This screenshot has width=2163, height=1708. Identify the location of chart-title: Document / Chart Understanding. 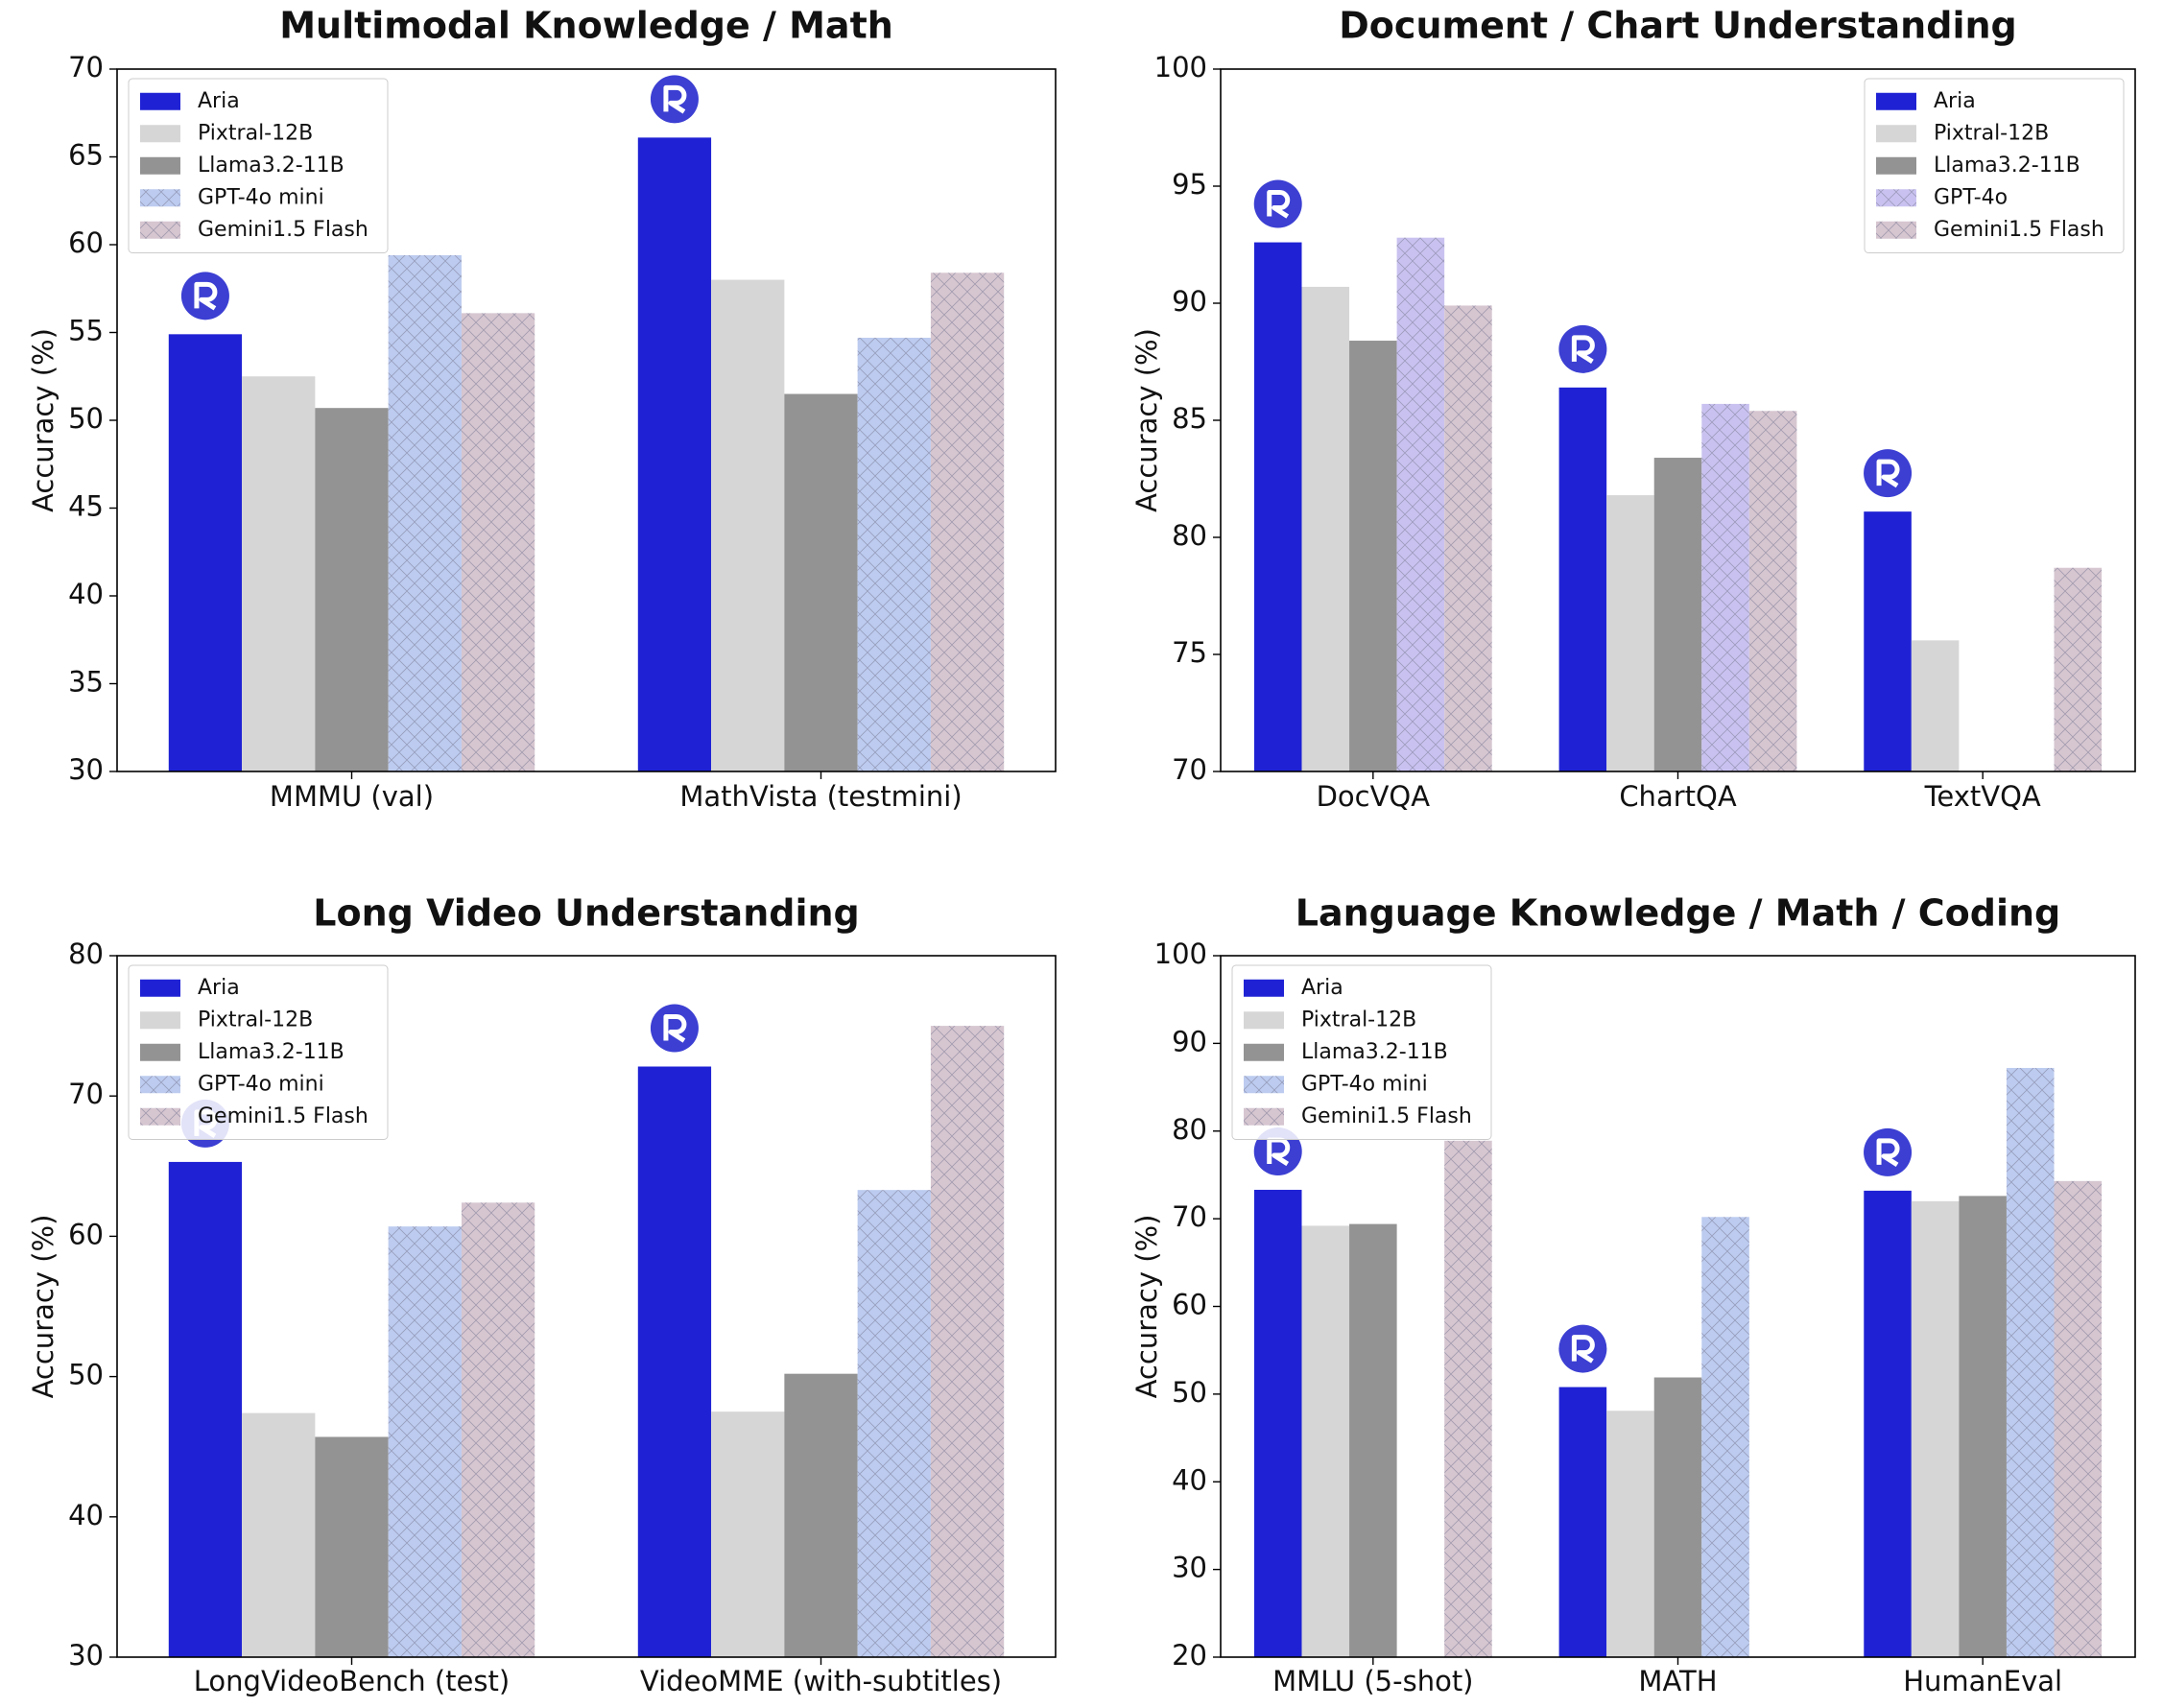
(1677, 26).